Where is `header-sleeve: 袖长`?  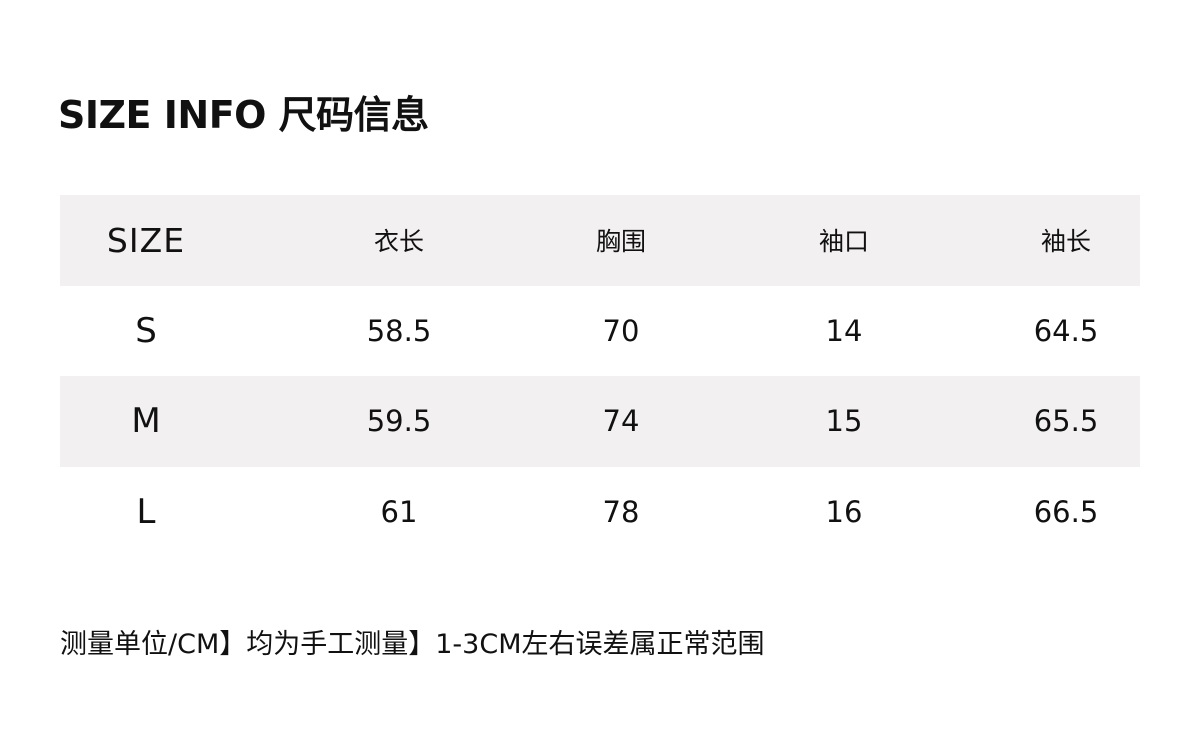
header-sleeve: 袖长 is located at coordinates (1066, 242).